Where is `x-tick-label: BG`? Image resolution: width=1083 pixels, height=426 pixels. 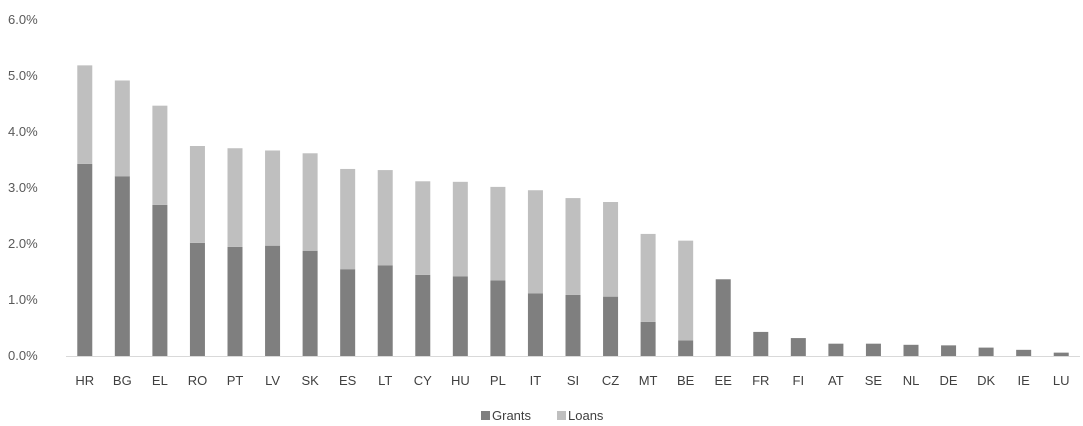
x-tick-label: BG is located at coordinates (122, 380).